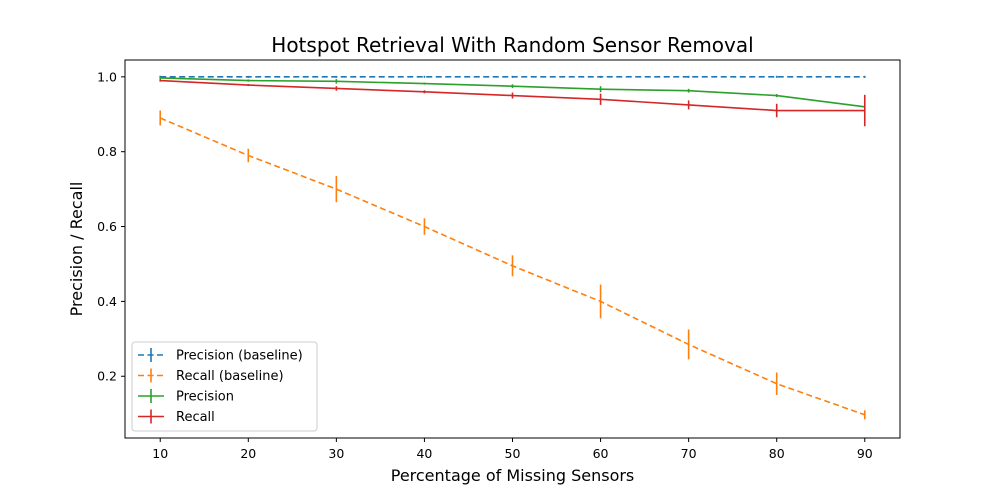 This screenshot has width=1000, height=500. What do you see at coordinates (107, 151) in the screenshot?
I see `y-tick-label: 0.8` at bounding box center [107, 151].